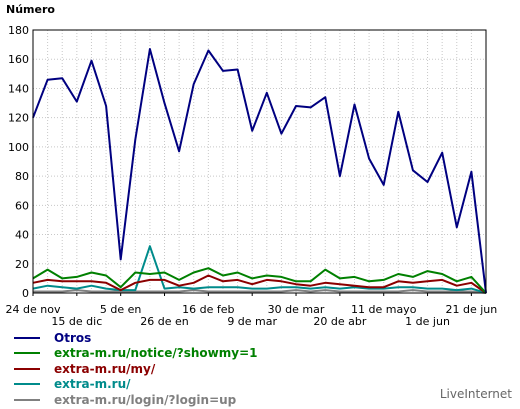  What do you see at coordinates (136, 384) in the screenshot?
I see `legend-item-root: extra-m.ru/` at bounding box center [136, 384].